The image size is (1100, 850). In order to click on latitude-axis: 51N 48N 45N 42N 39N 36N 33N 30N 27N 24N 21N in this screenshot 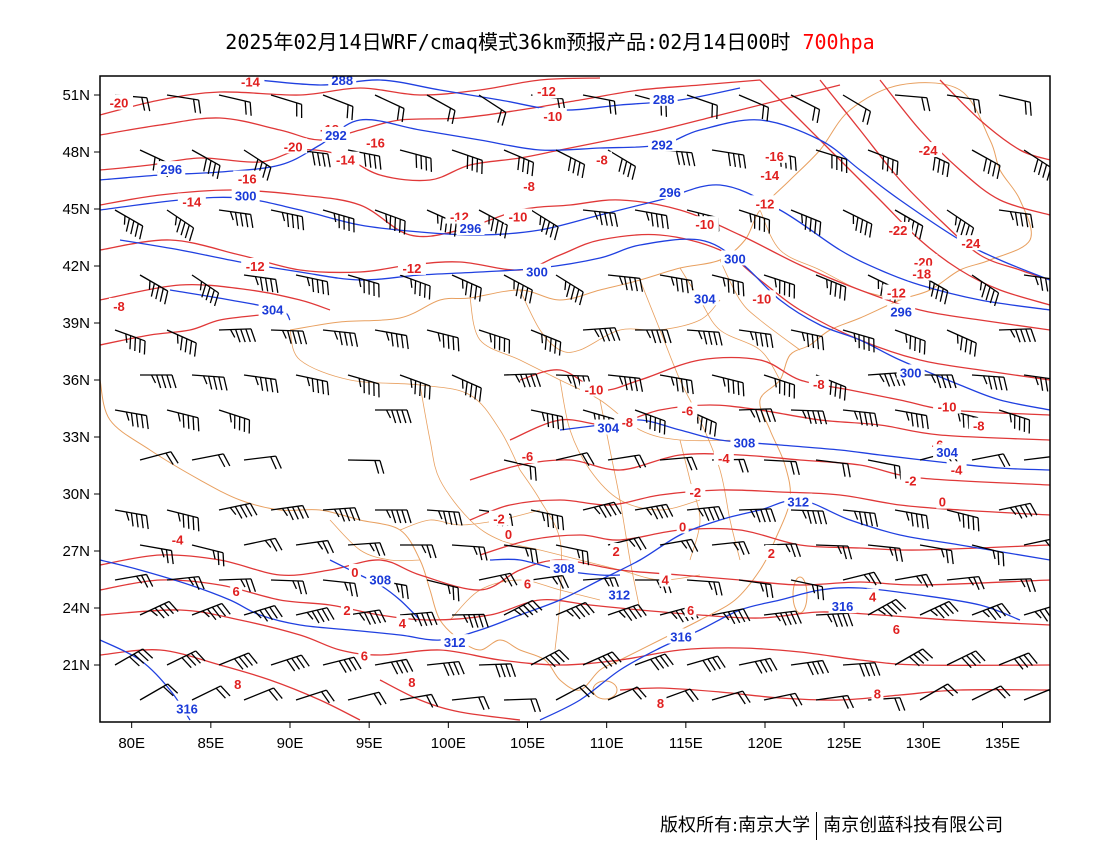, I will do `click(81, 380)`.